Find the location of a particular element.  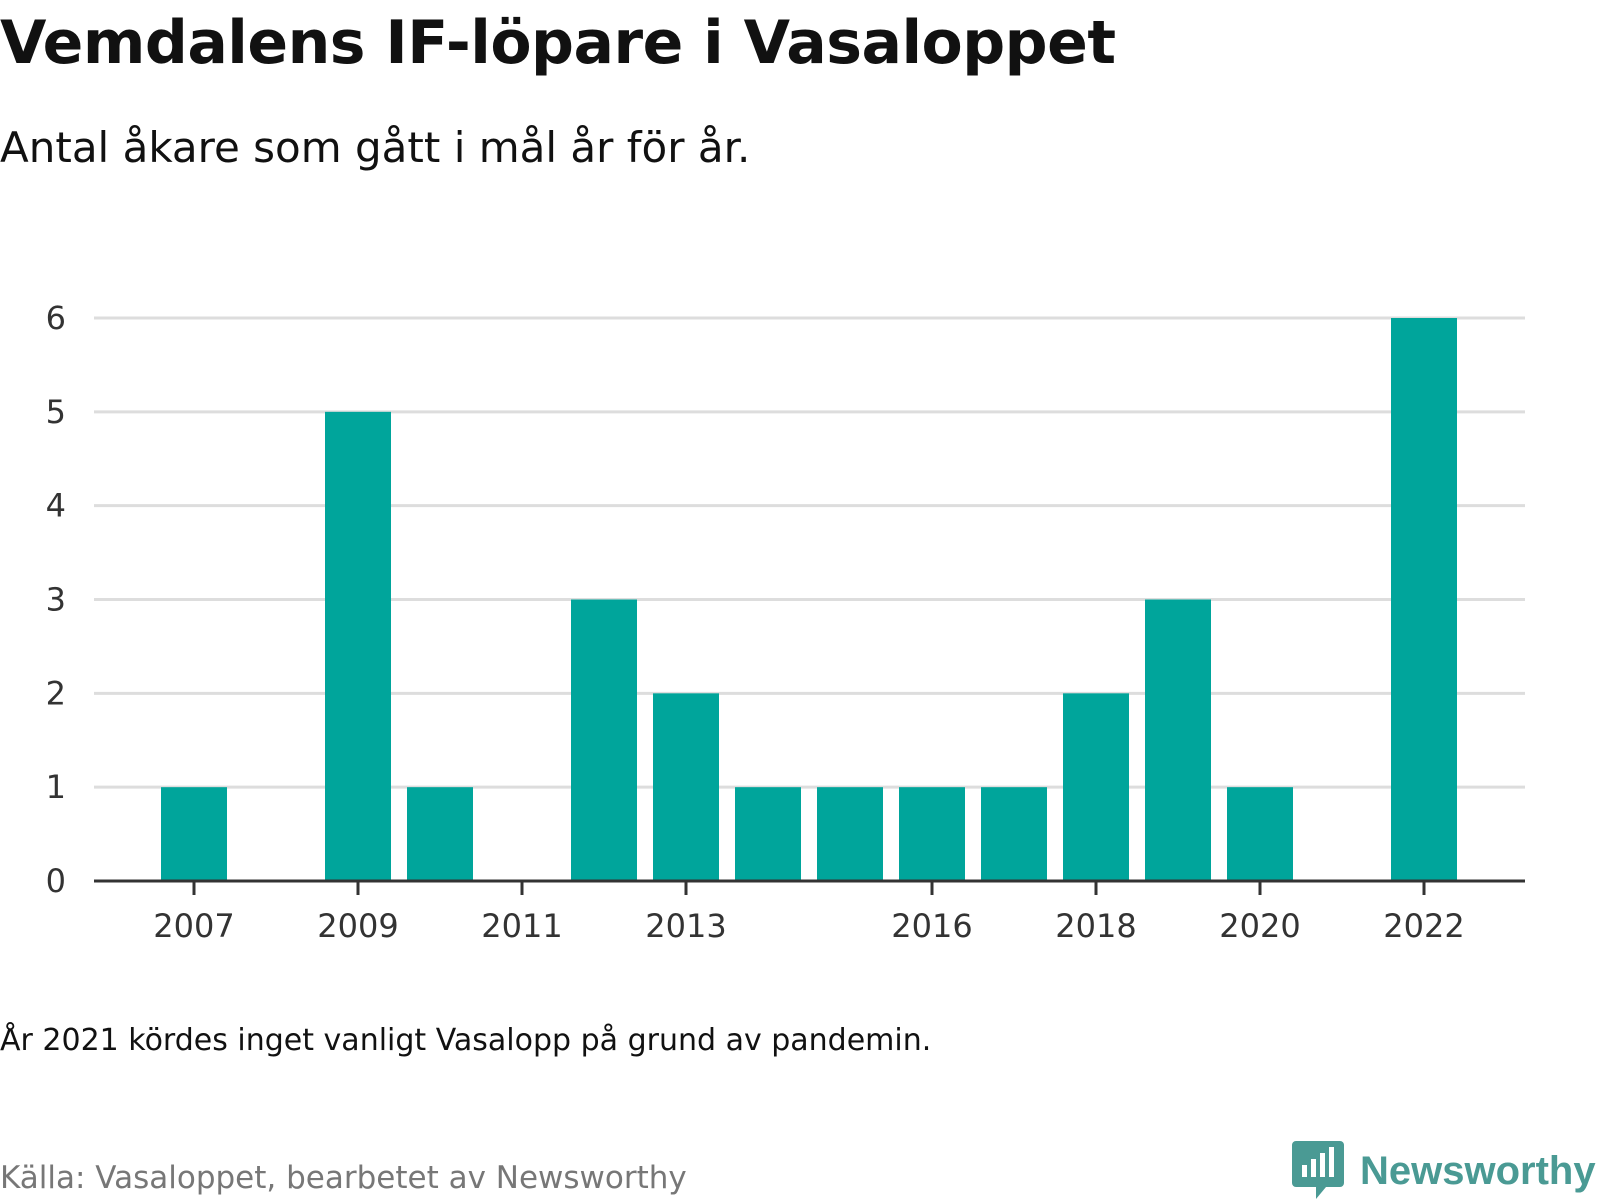

y-tick-label: 4 is located at coordinates (56, 506).